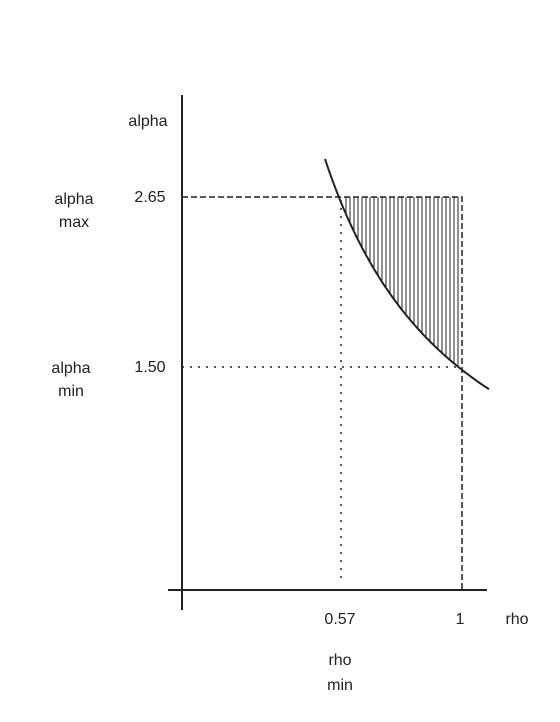  I want to click on y-axis-label: alpha, so click(147, 121).